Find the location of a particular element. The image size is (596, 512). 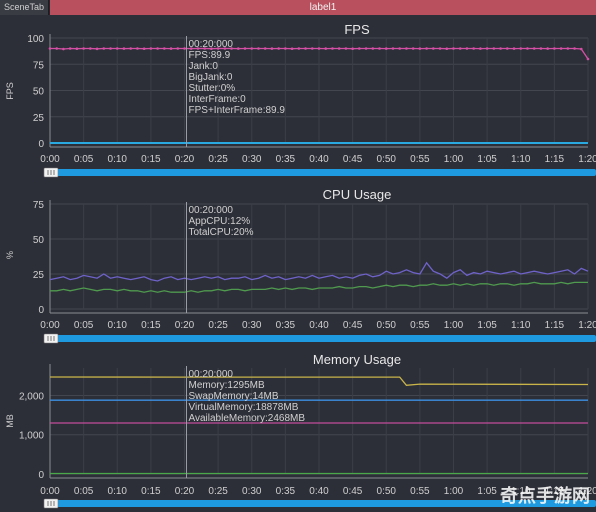

watermark-logo: 奇点手游网 is located at coordinates (545, 495).